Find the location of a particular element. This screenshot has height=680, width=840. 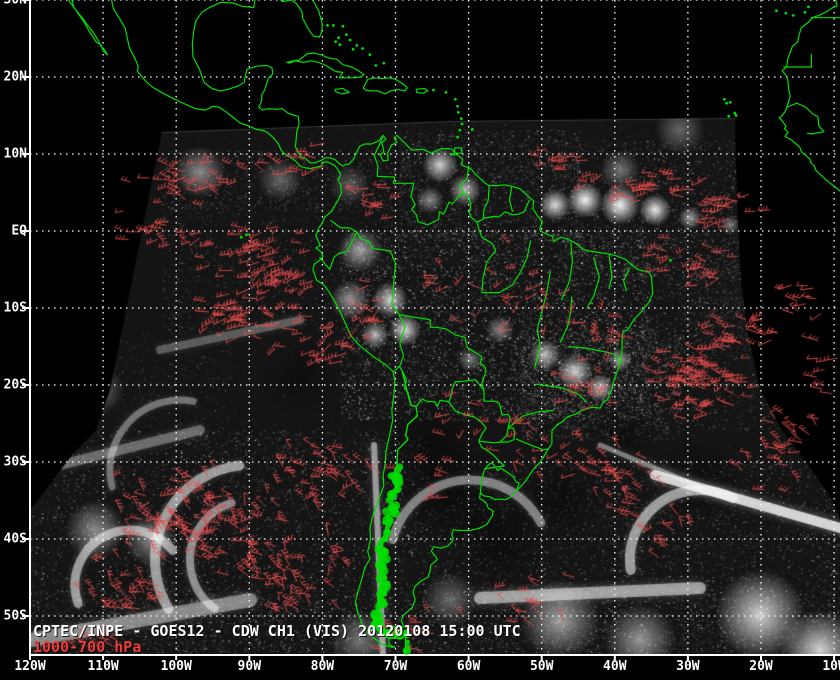

lon-label-120W: 120W is located at coordinates (30, 666).